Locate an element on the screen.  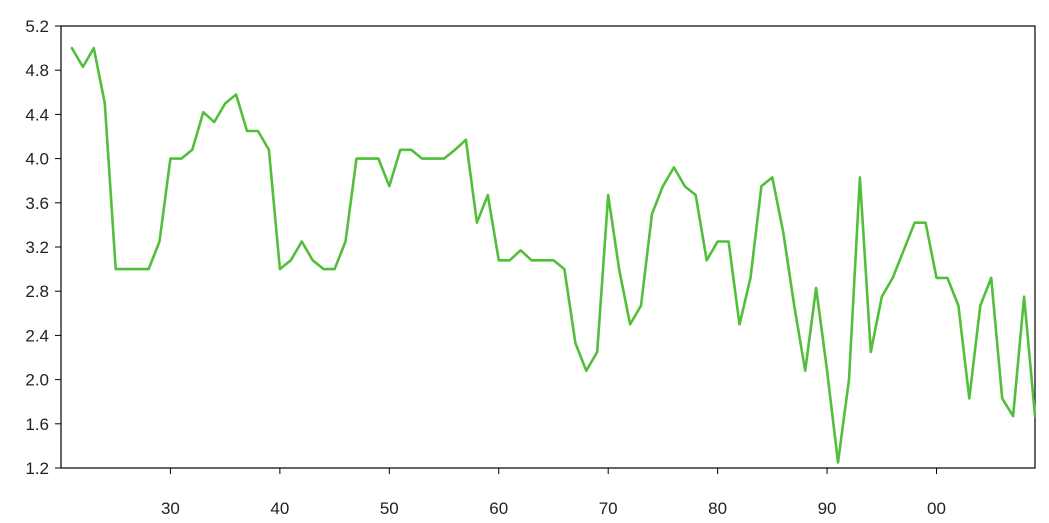
x-tick-label: 80 is located at coordinates (717, 508).